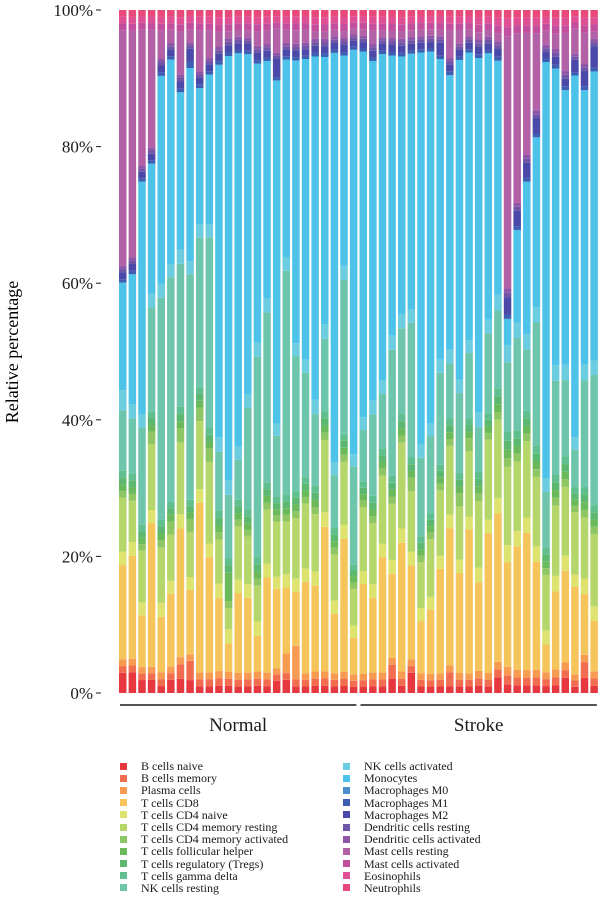 The width and height of the screenshot is (600, 900). I want to click on legend-label: Neutrophils, so click(392, 887).